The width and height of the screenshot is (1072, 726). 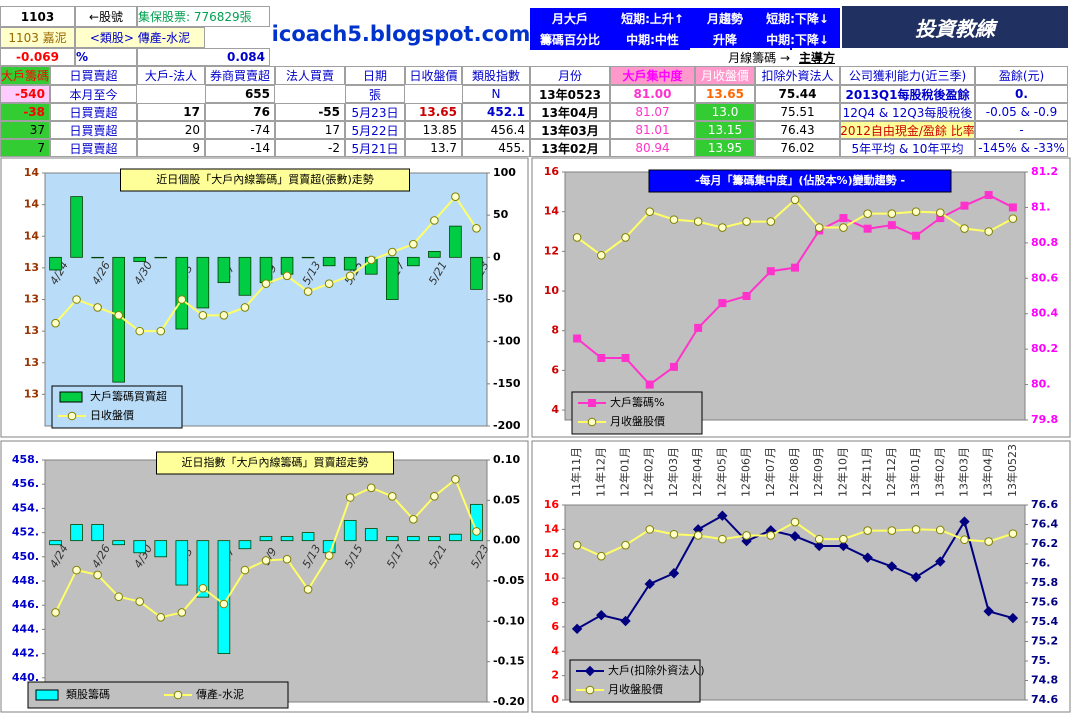 I want to click on y2-tick-label: 76., so click(x=1041, y=563).